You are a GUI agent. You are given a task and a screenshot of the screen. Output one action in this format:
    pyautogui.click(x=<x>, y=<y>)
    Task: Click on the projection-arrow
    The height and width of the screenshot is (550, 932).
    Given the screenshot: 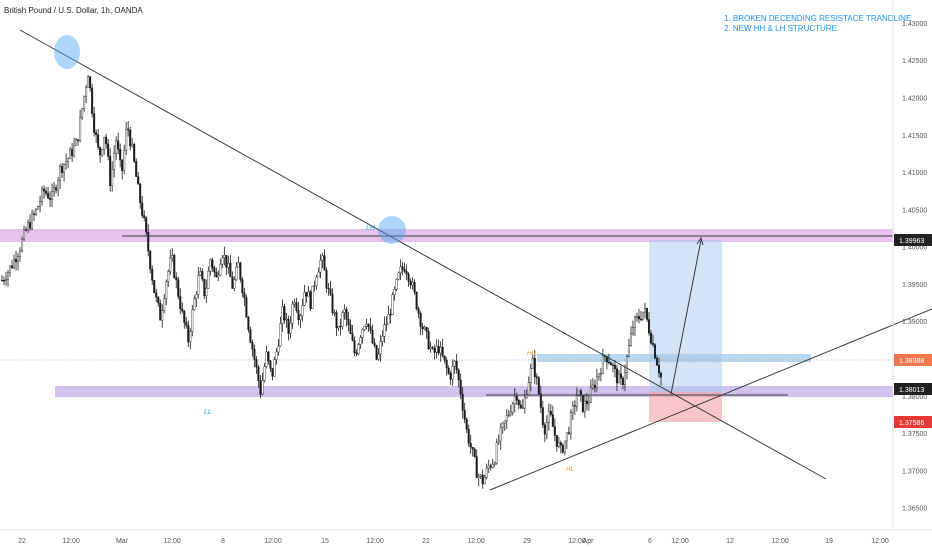 What is the action you would take?
    pyautogui.click(x=686, y=317)
    